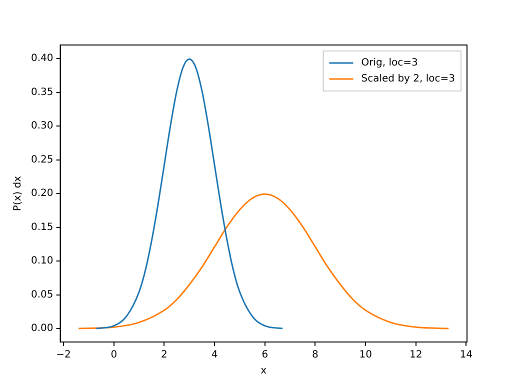 Image resolution: width=512 pixels, height=384 pixels. Describe the element at coordinates (164, 355) in the screenshot. I see `x-tick-label: 2` at that location.